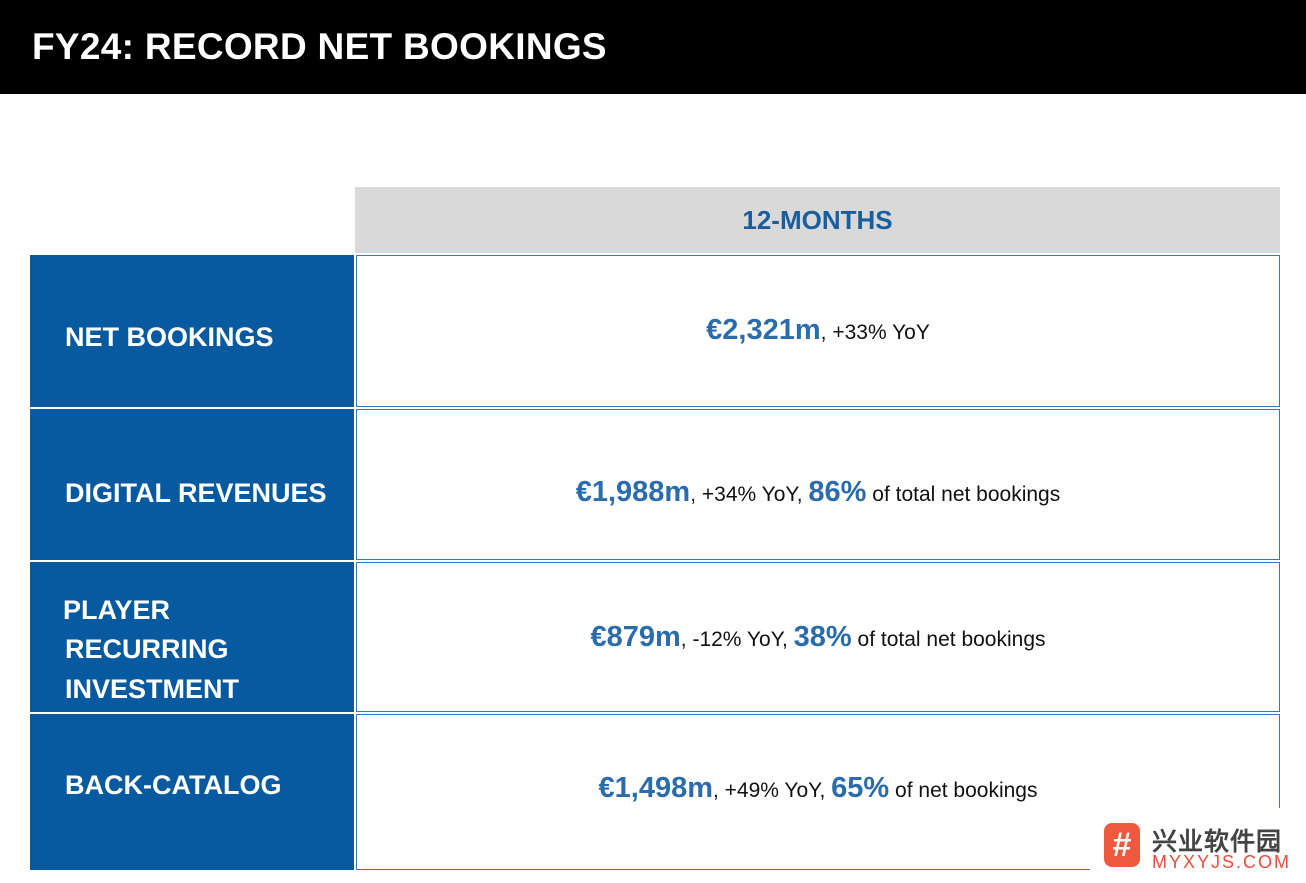  What do you see at coordinates (749, 494) in the screenshot?
I see `row-value-change: , +34% YoY,` at bounding box center [749, 494].